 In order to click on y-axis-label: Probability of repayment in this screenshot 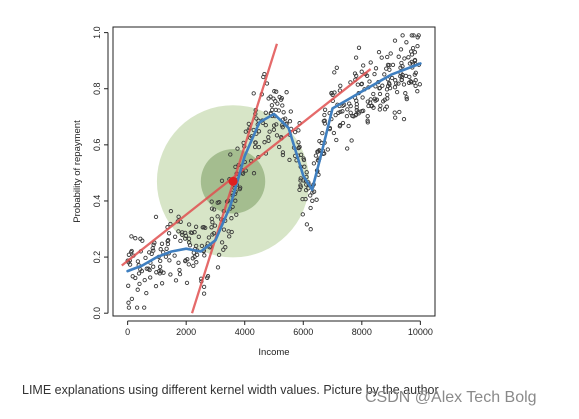, I will do `click(77, 171)`.